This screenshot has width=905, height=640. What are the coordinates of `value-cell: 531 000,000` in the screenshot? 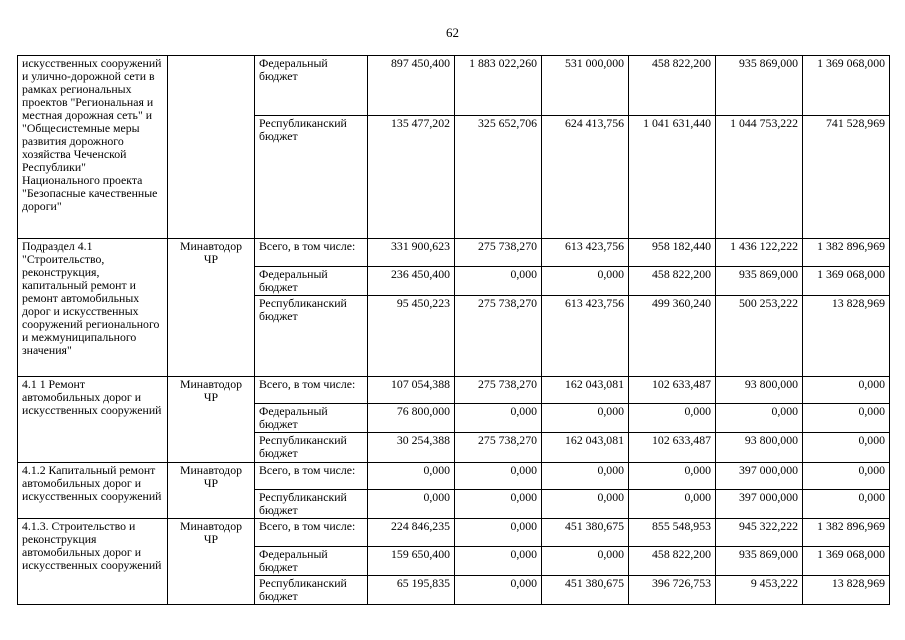 It's located at (585, 85).